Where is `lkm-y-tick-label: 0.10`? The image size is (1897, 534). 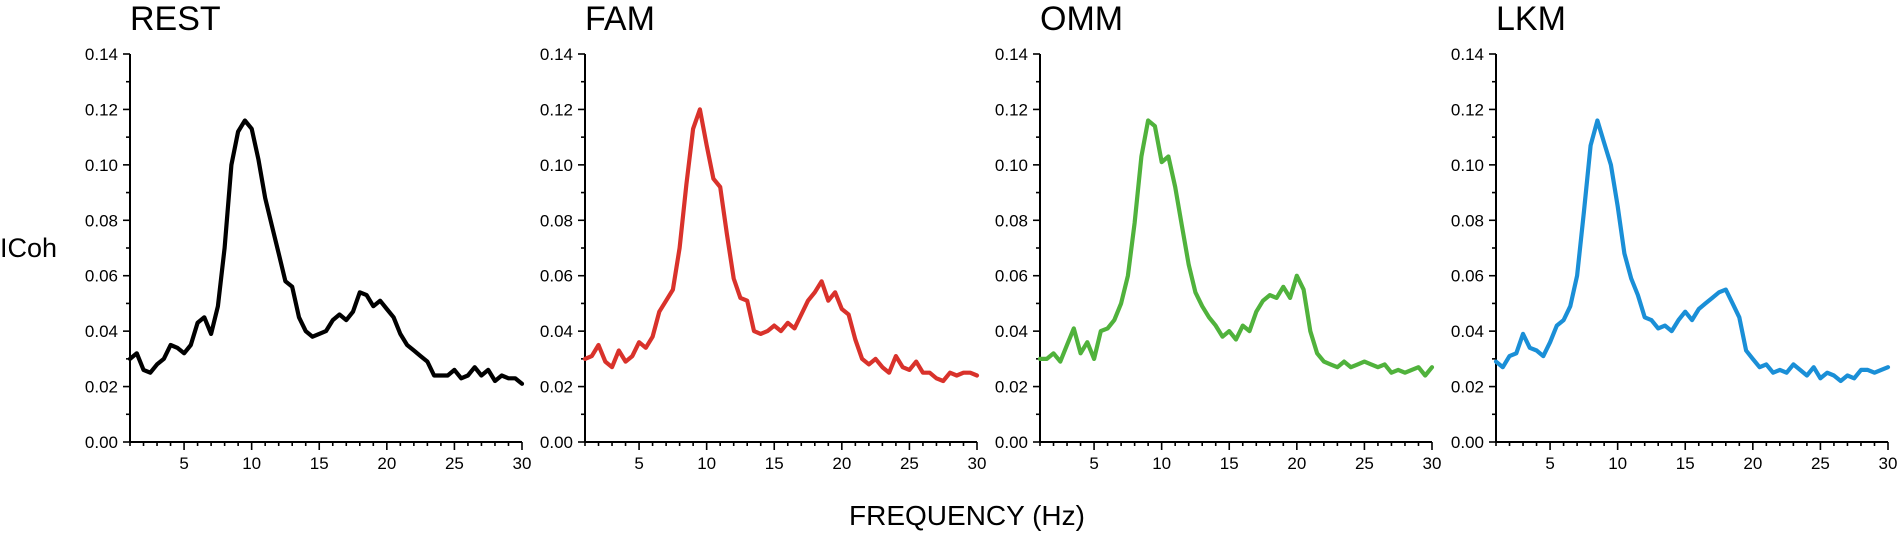
lkm-y-tick-label: 0.10 is located at coordinates (1467, 165).